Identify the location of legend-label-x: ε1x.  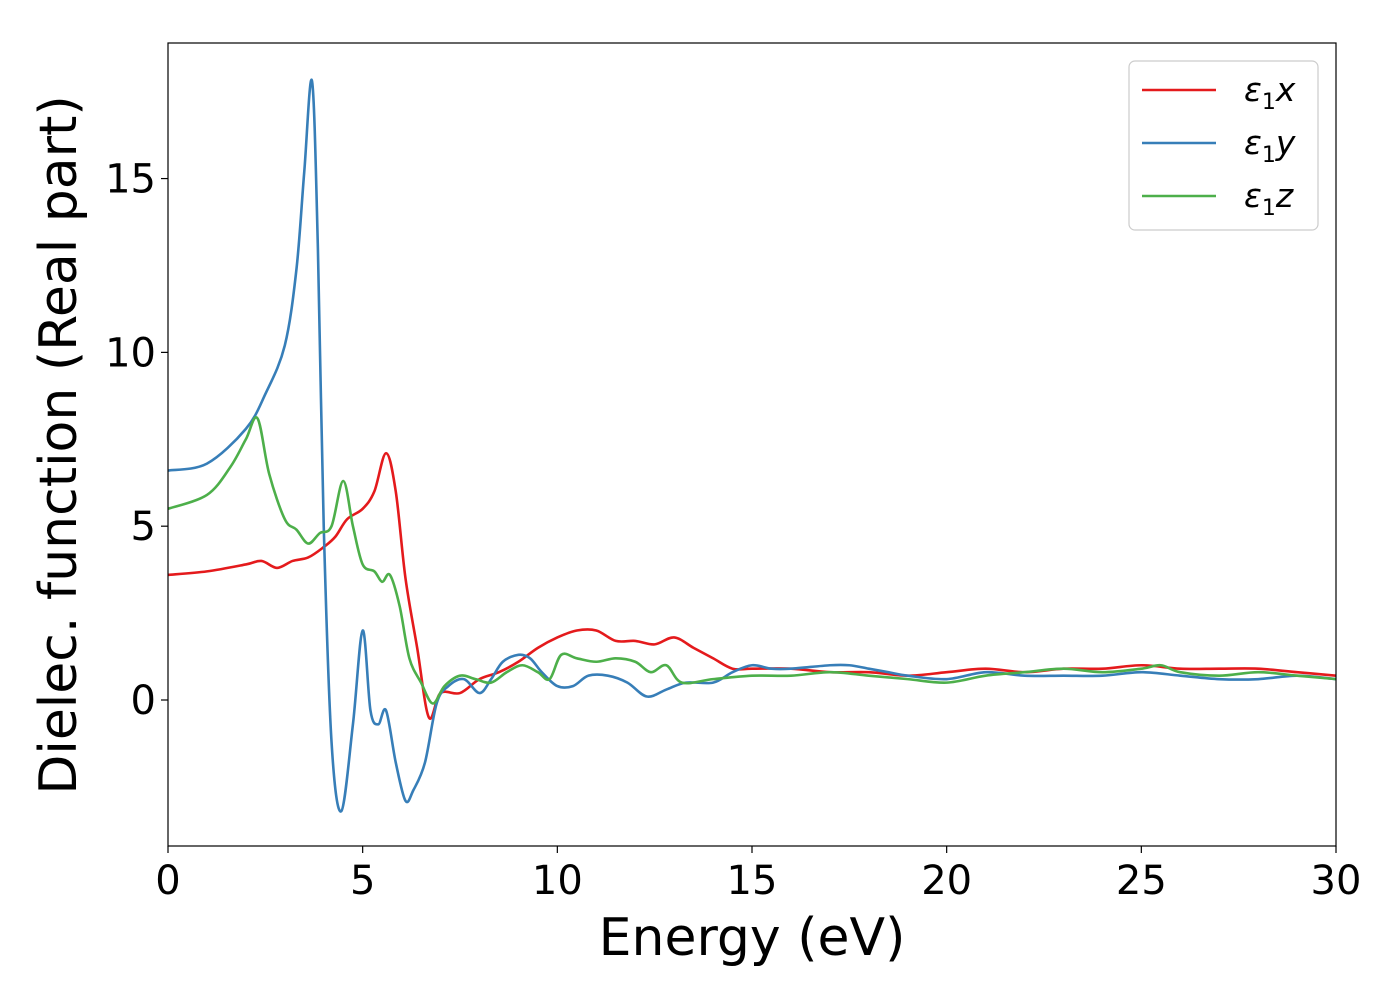
(1270, 92).